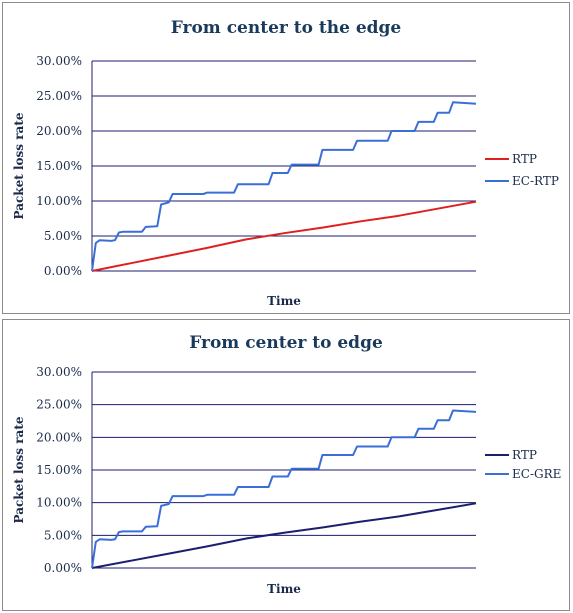  I want to click on chart1-y-tick-label: 20.00%, so click(59, 131).